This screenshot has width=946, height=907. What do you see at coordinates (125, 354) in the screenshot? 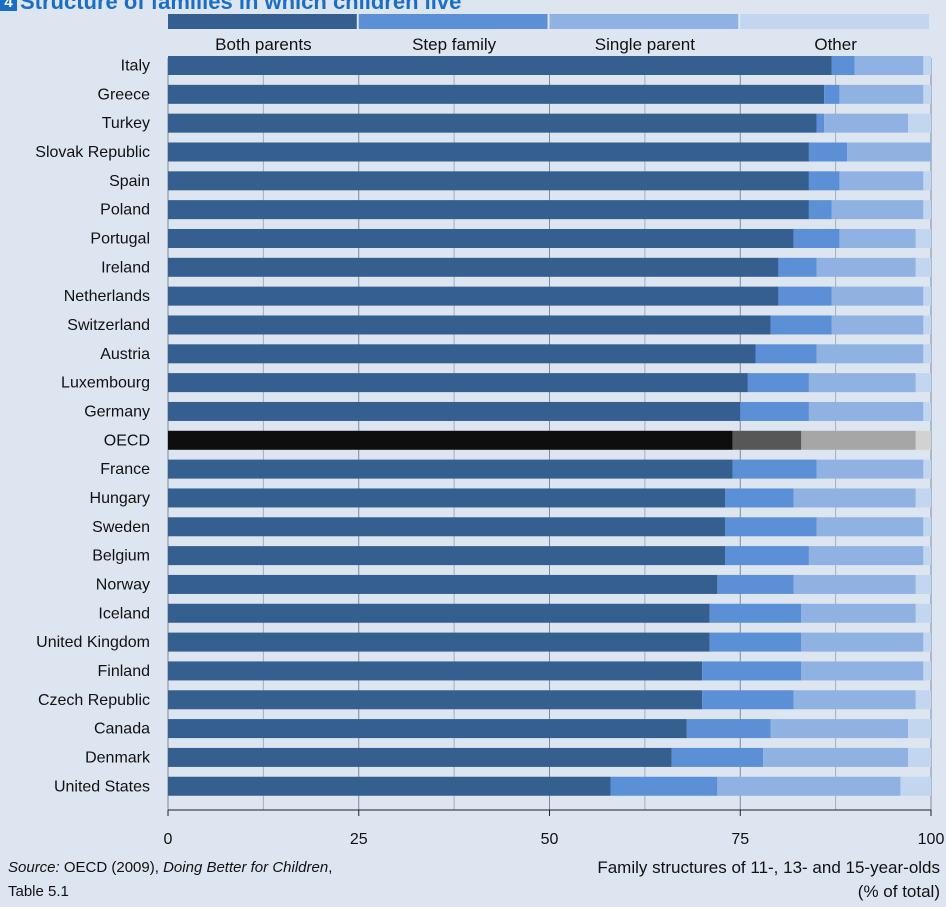
I see `category-label: Austria` at bounding box center [125, 354].